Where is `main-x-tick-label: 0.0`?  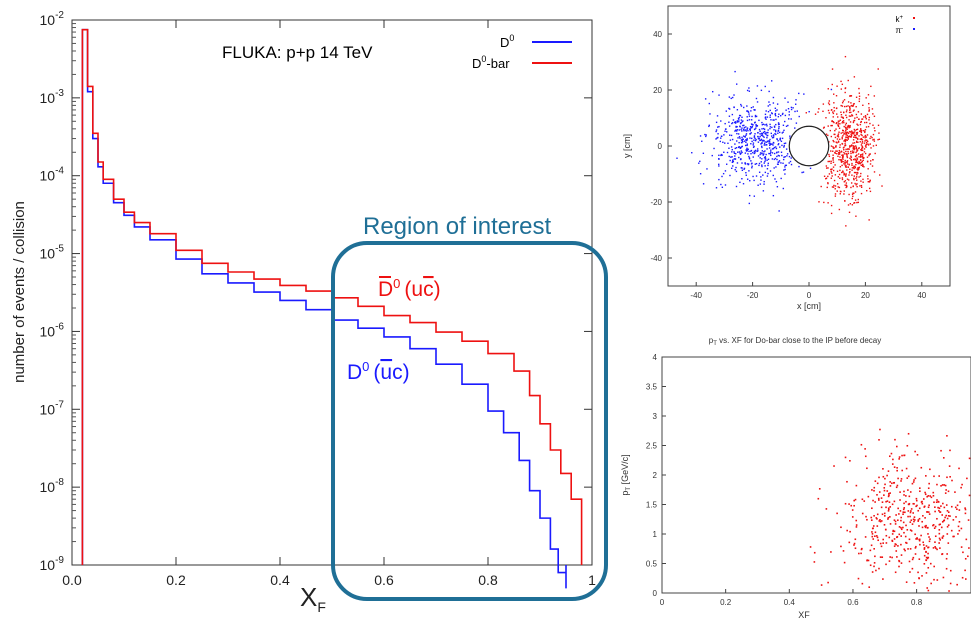
main-x-tick-label: 0.0 is located at coordinates (72, 580).